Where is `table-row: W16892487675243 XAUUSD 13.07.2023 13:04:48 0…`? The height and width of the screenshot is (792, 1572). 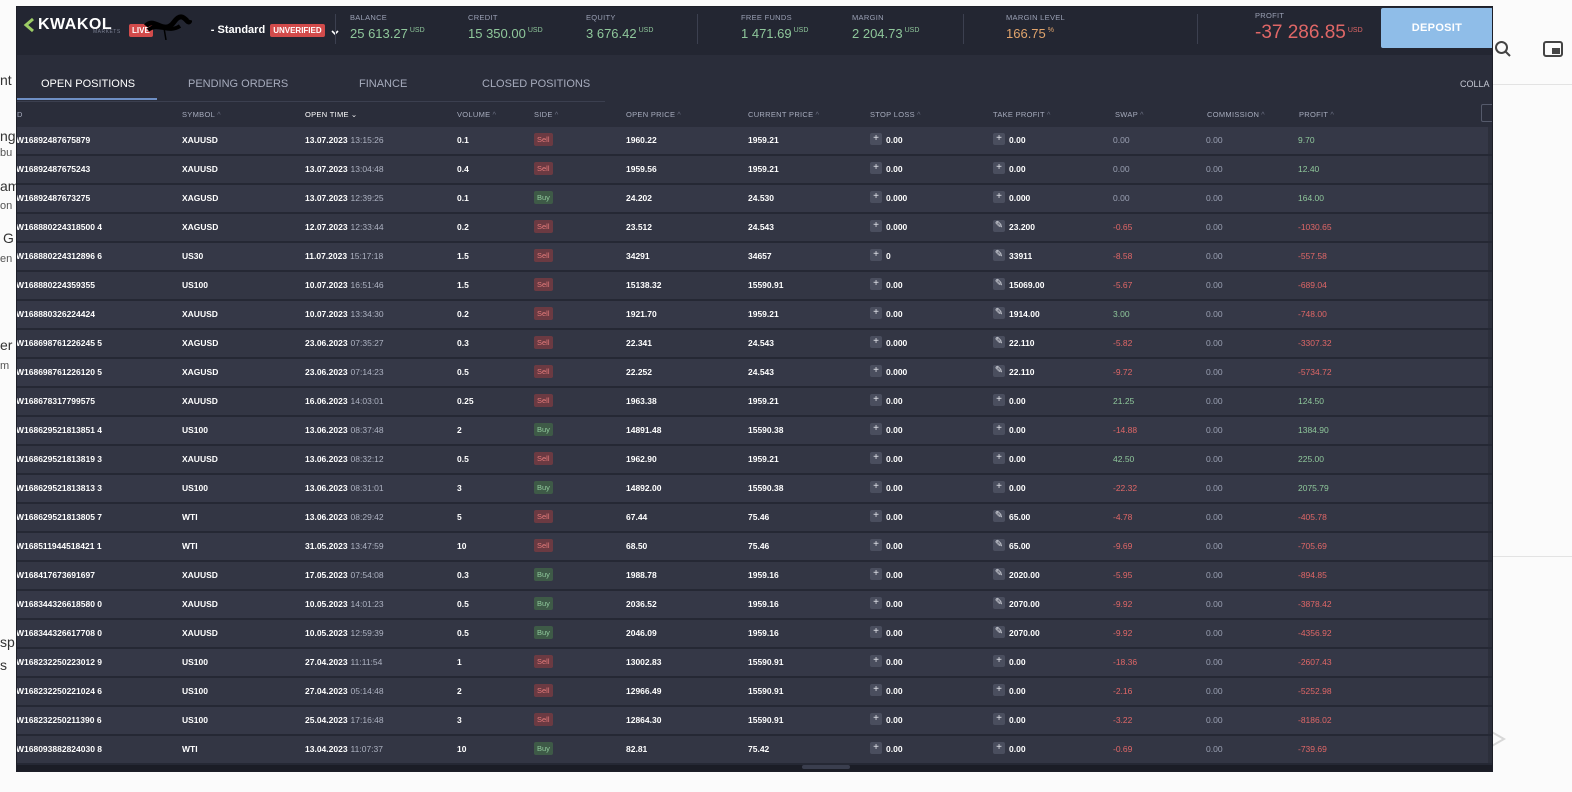
table-row: W16892487675243 XAUUSD 13.07.2023 13:04:48 0… is located at coordinates (754, 170).